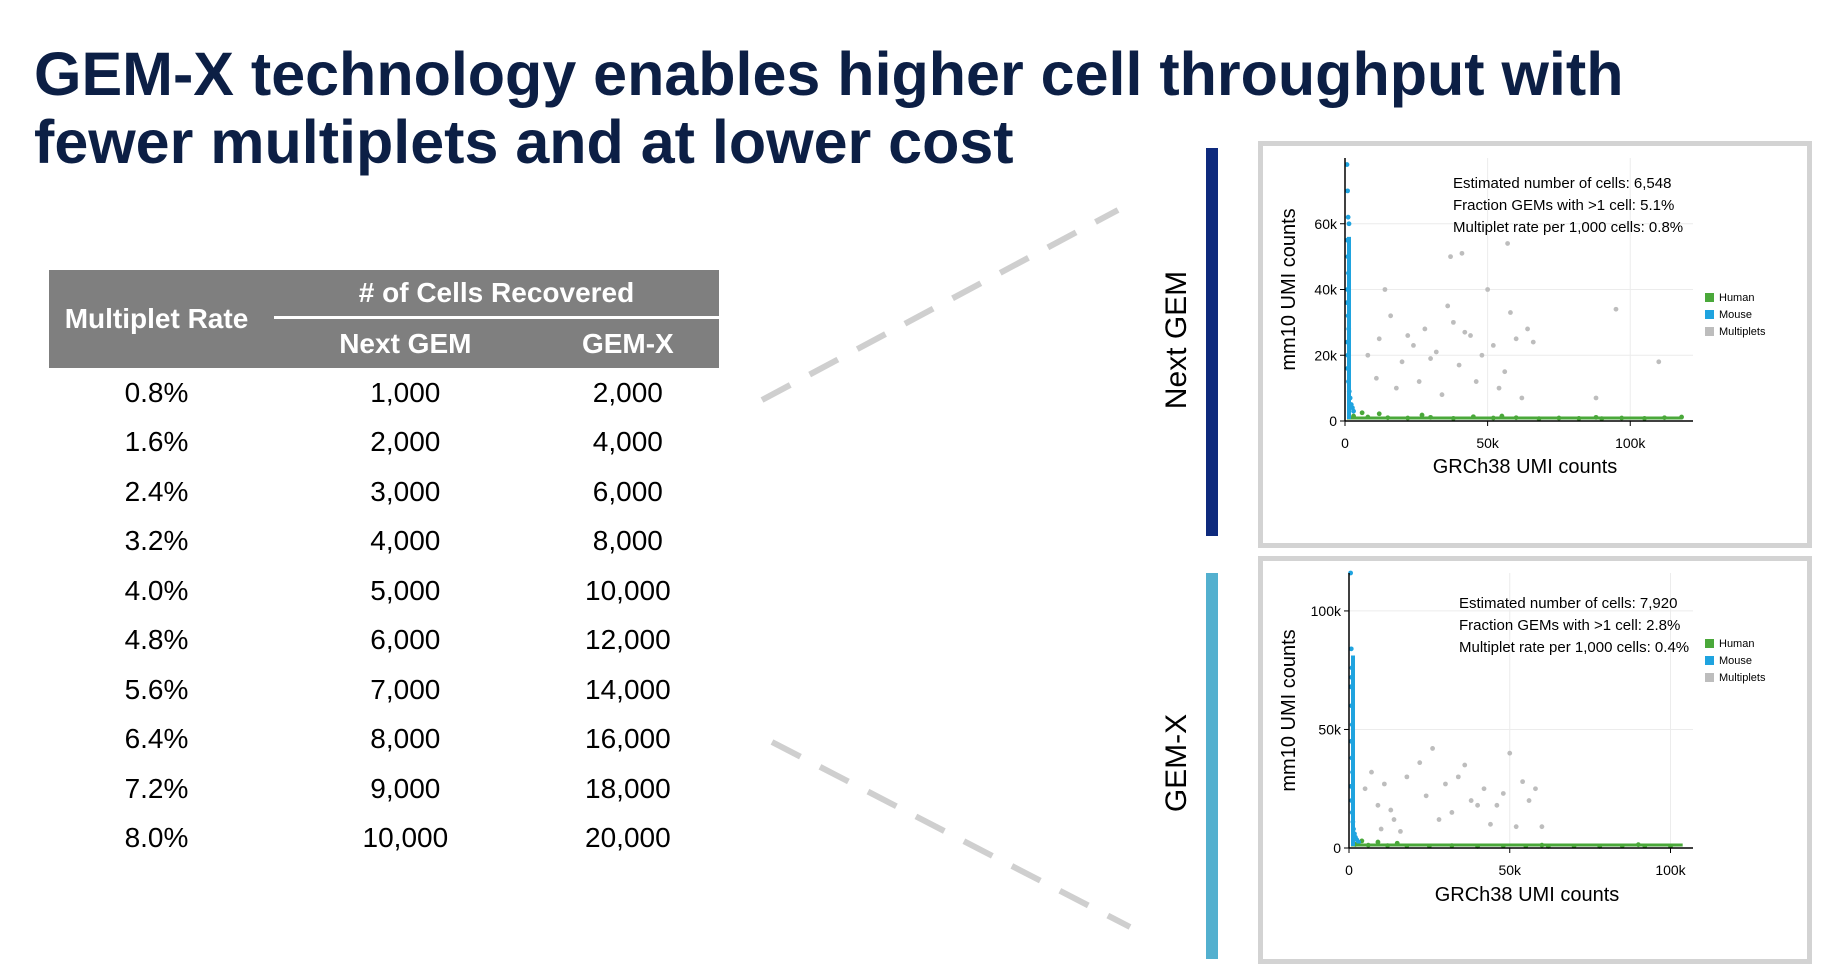 The image size is (1846, 973). I want to click on y-tick-label: 0, so click(1333, 421).